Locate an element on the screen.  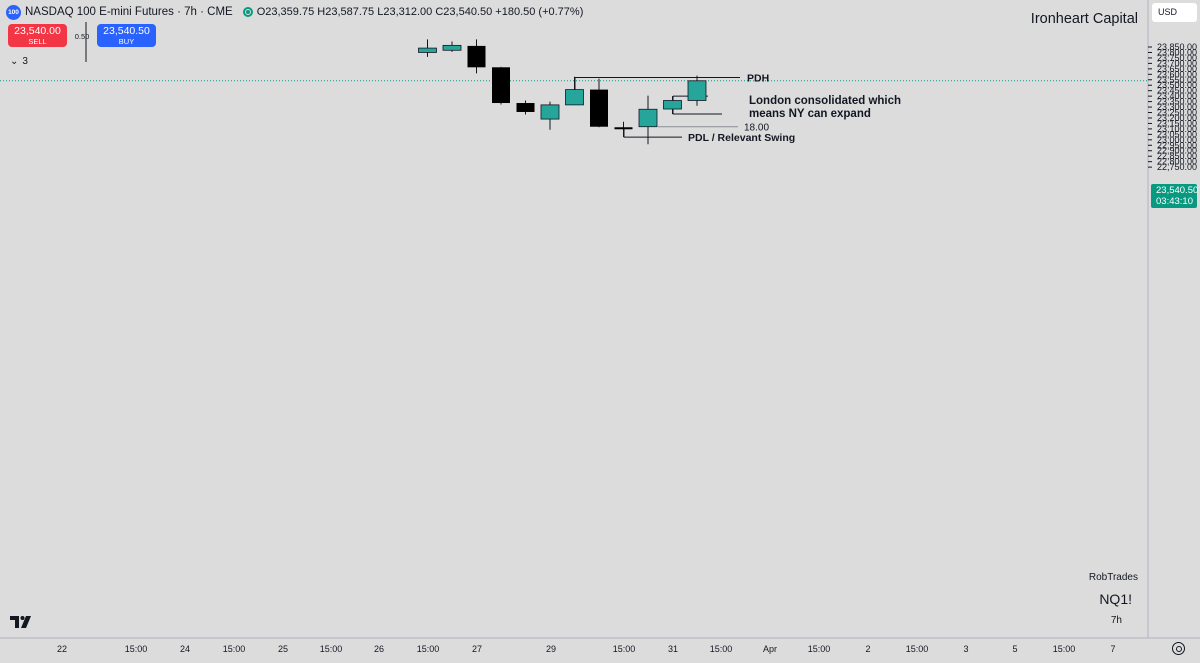
price-tick-label: 23,050.00 is located at coordinates (1177, 134).